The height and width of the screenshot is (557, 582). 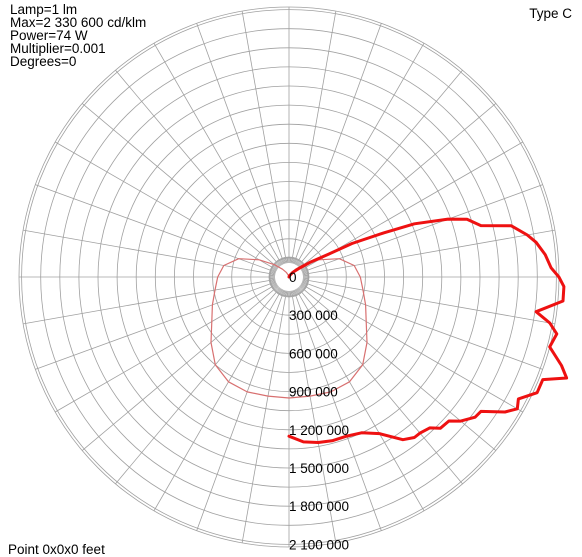 I want to click on radial-tick-label: 1 500 000, so click(x=319, y=468).